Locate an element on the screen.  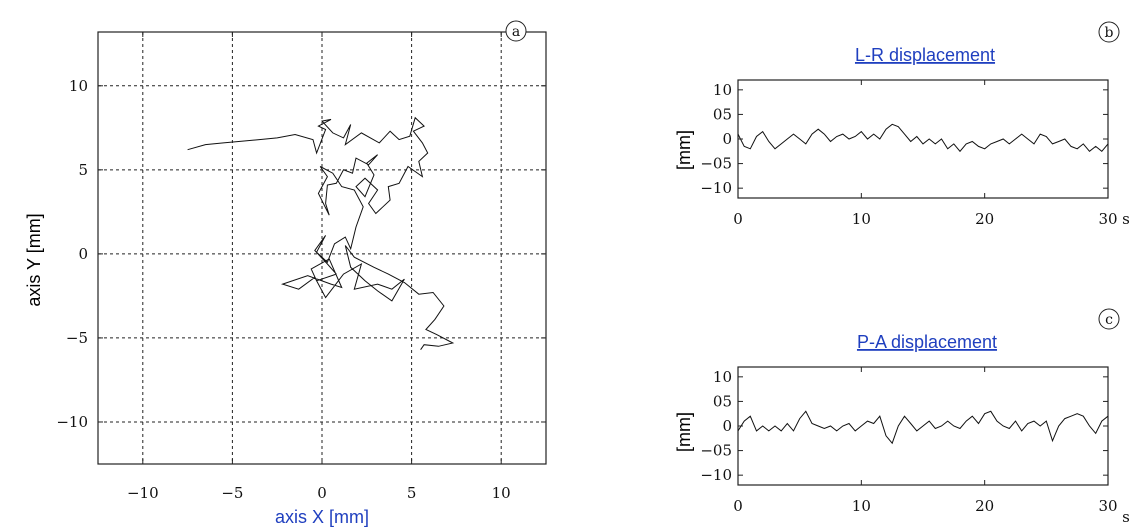
lr-y-ticks: 10 05 0 −05 −10 is located at coordinates (904, 139).